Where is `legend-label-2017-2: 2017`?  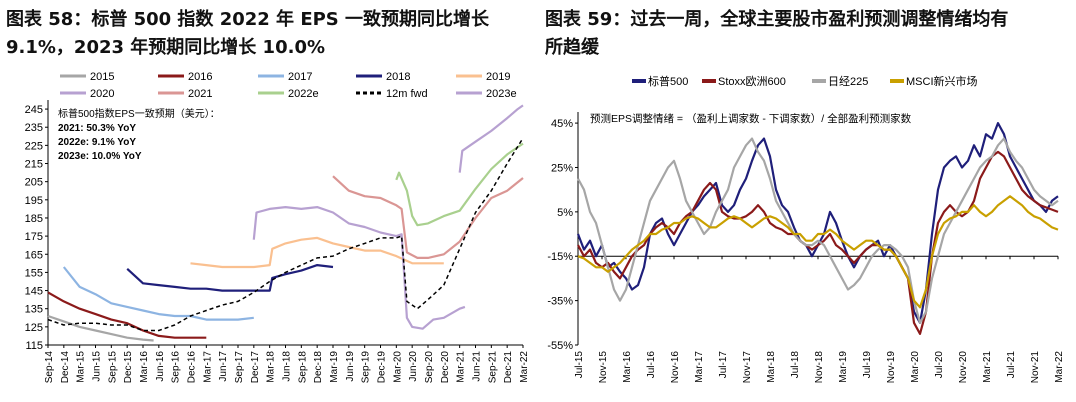 legend-label-2017-2: 2017 is located at coordinates (300, 77).